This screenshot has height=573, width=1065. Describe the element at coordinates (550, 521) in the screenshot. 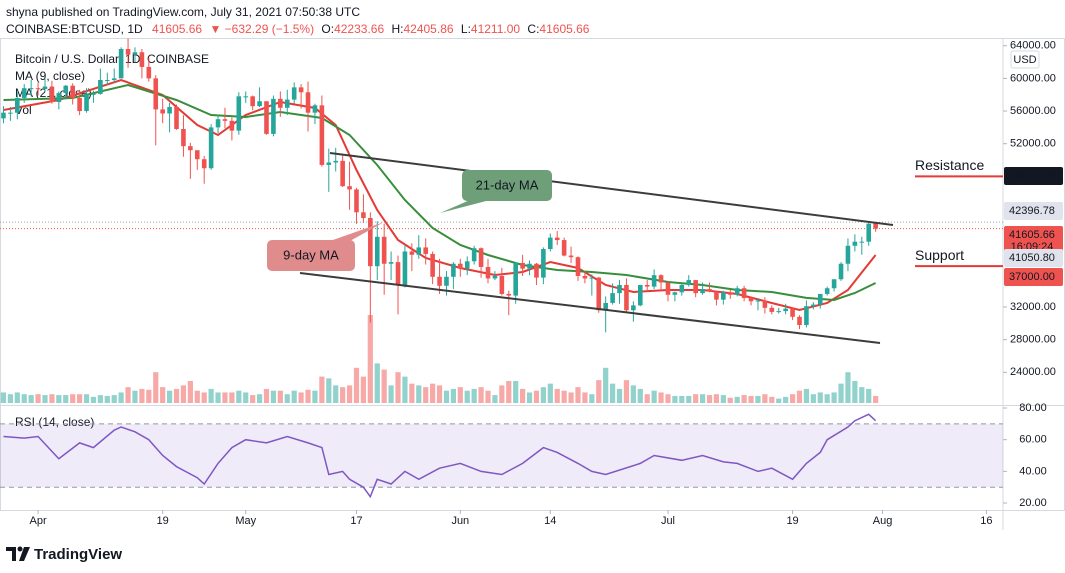

I see `x-tick-label: 14` at that location.